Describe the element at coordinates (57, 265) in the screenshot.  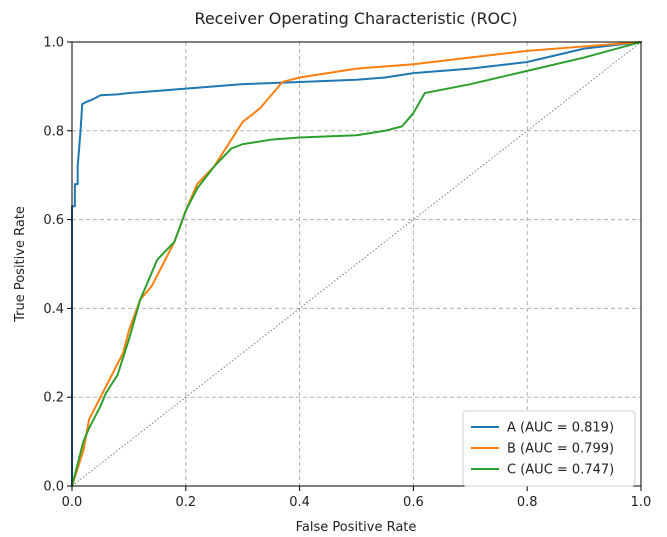
I see `y-ticks: 0.0 0.2 0.4 0.6 0.8 1.0` at that location.